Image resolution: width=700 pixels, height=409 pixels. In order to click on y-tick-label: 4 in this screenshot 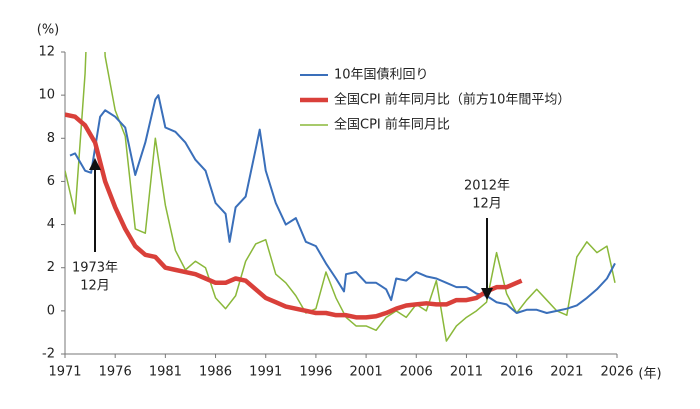, I will do `click(51, 224)`.